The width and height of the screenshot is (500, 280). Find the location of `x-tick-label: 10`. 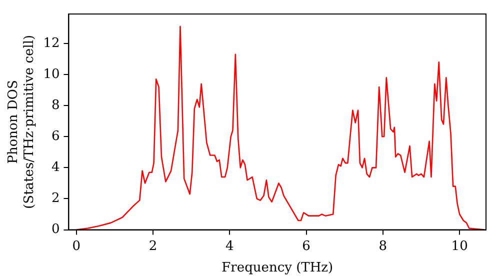

x-tick-label: 10 is located at coordinates (459, 246).